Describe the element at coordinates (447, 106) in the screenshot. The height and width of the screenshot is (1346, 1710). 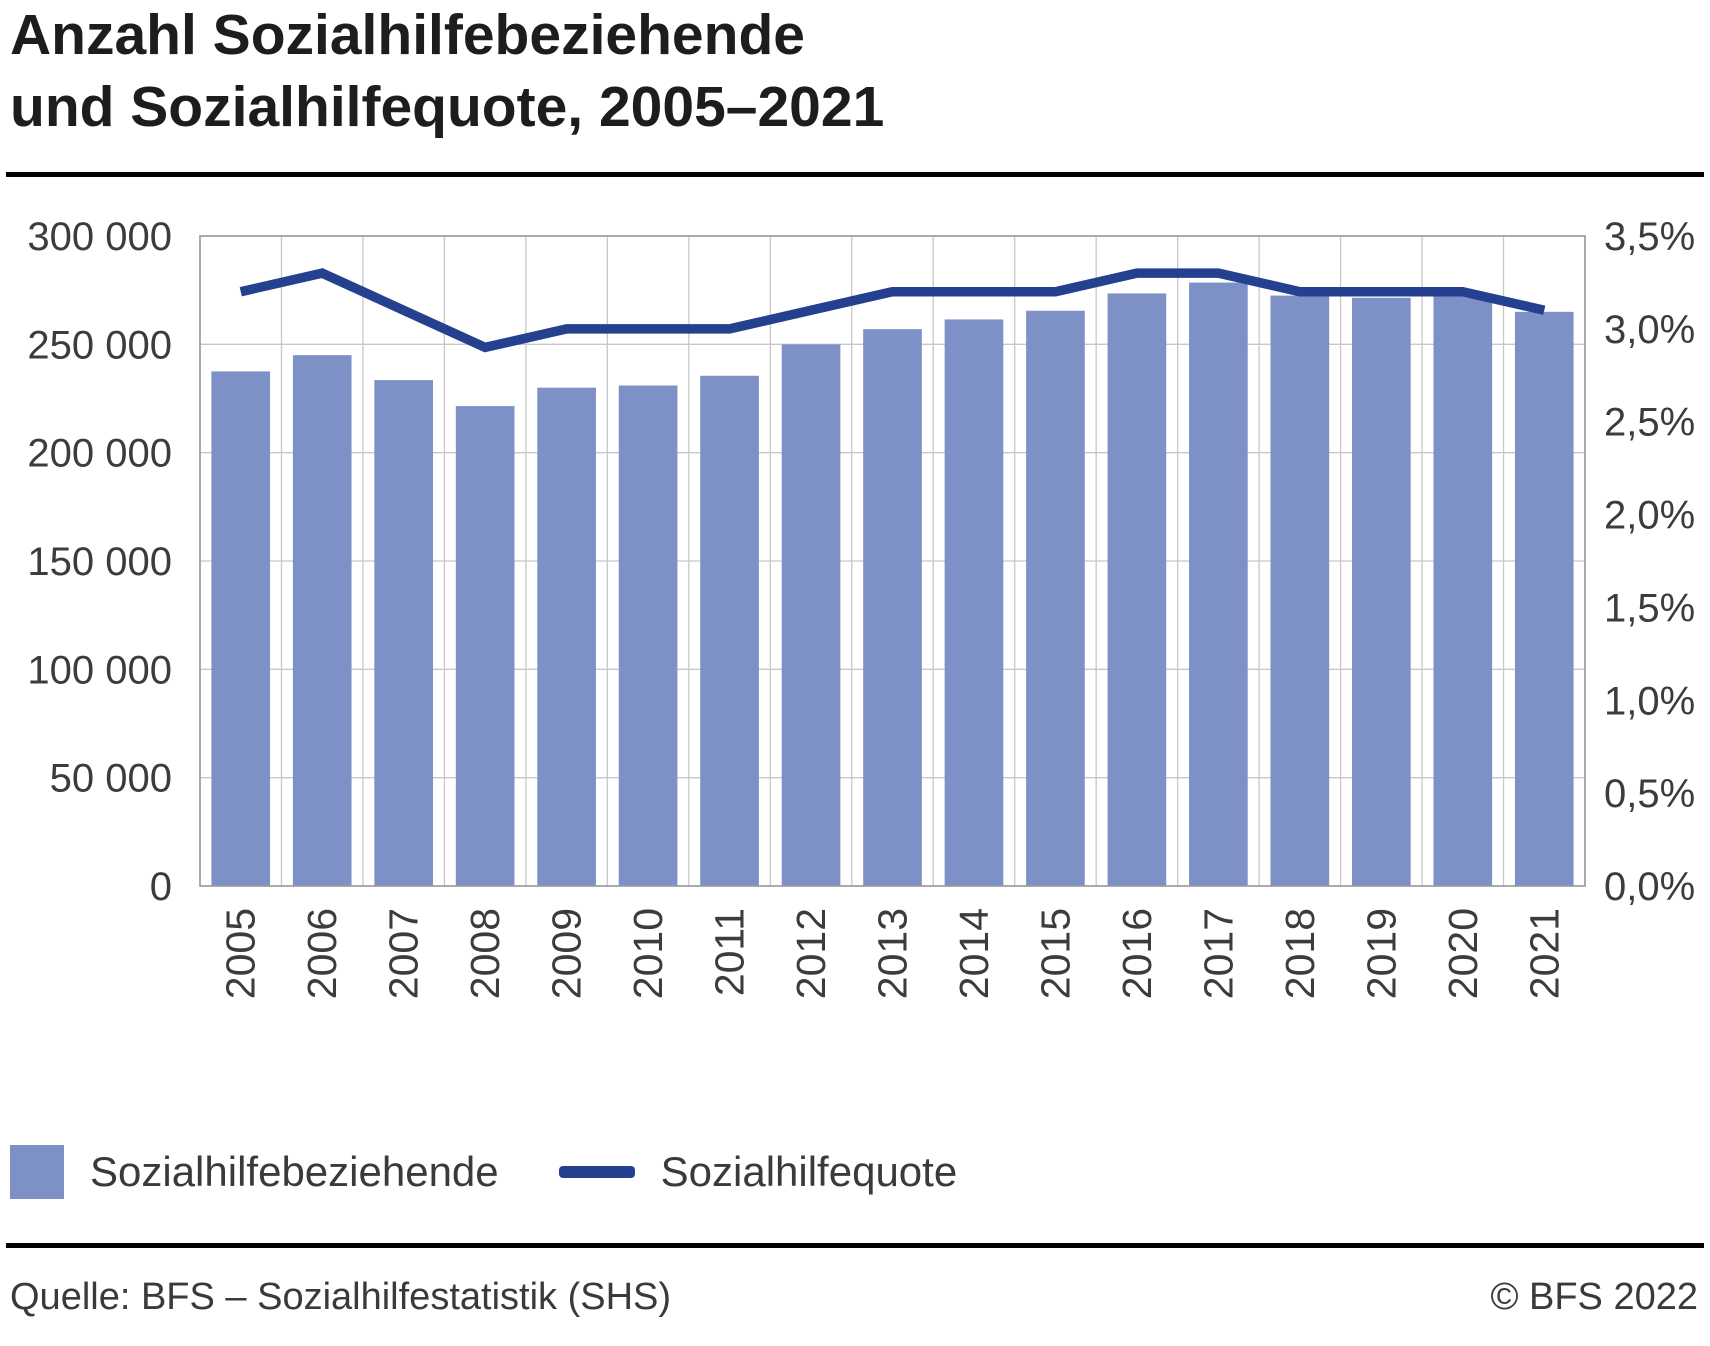
I see `title-line-2: und Sozialhilfequote, 2005–2021` at that location.